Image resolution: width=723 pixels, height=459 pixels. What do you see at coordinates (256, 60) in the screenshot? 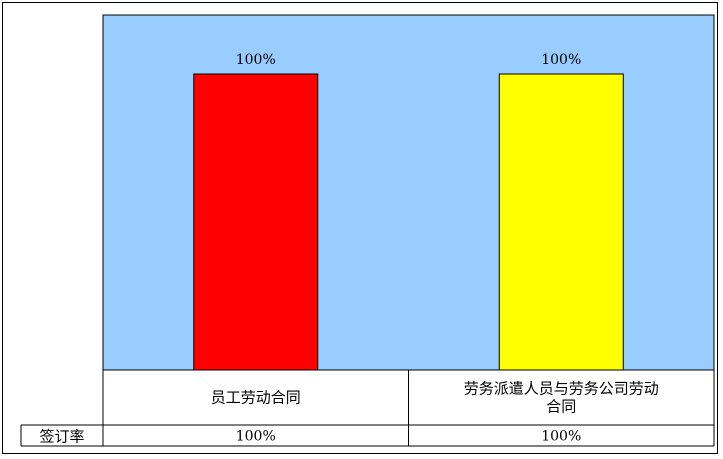
I see `data-label-1: 100%` at bounding box center [256, 60].